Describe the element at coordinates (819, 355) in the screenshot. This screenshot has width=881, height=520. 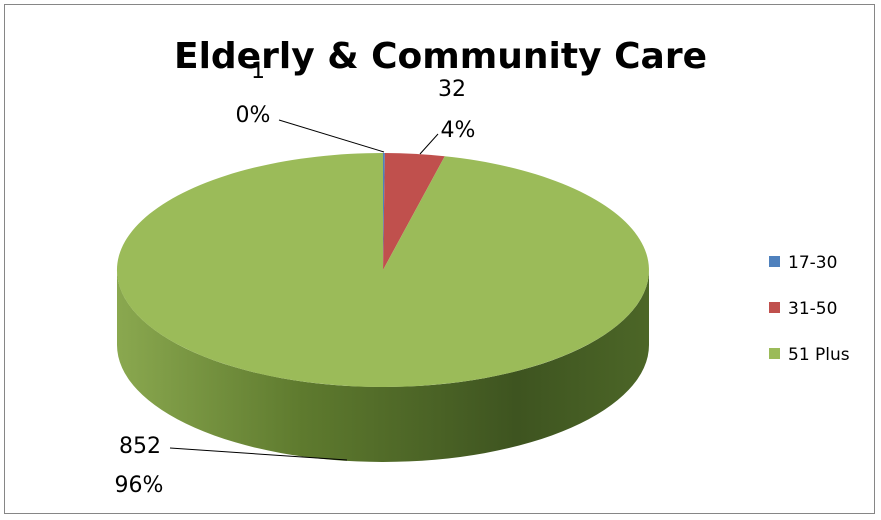
I see `legend-label-51-plus: 51 Plus` at that location.